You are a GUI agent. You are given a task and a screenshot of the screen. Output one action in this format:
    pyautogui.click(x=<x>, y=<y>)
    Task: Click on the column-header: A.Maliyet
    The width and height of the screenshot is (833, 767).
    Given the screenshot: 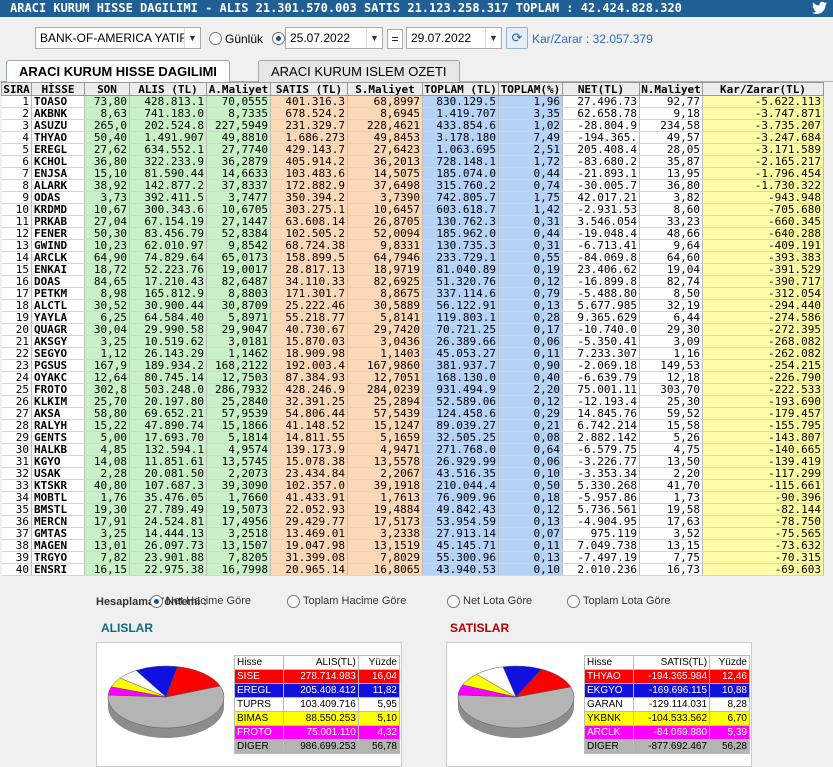 What is the action you would take?
    pyautogui.click(x=238, y=89)
    